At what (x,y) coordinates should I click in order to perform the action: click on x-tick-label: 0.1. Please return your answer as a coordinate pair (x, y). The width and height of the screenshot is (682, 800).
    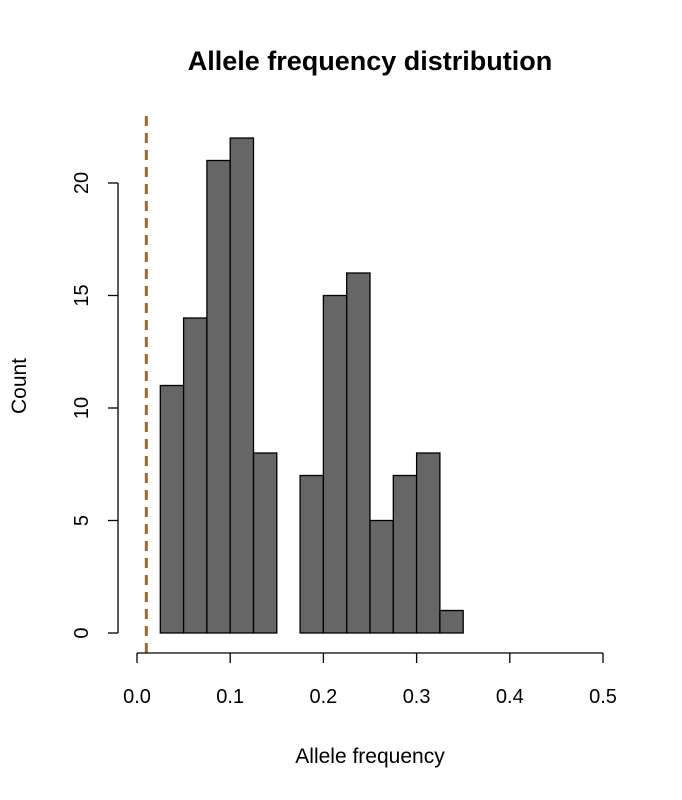
    Looking at the image, I should click on (230, 697).